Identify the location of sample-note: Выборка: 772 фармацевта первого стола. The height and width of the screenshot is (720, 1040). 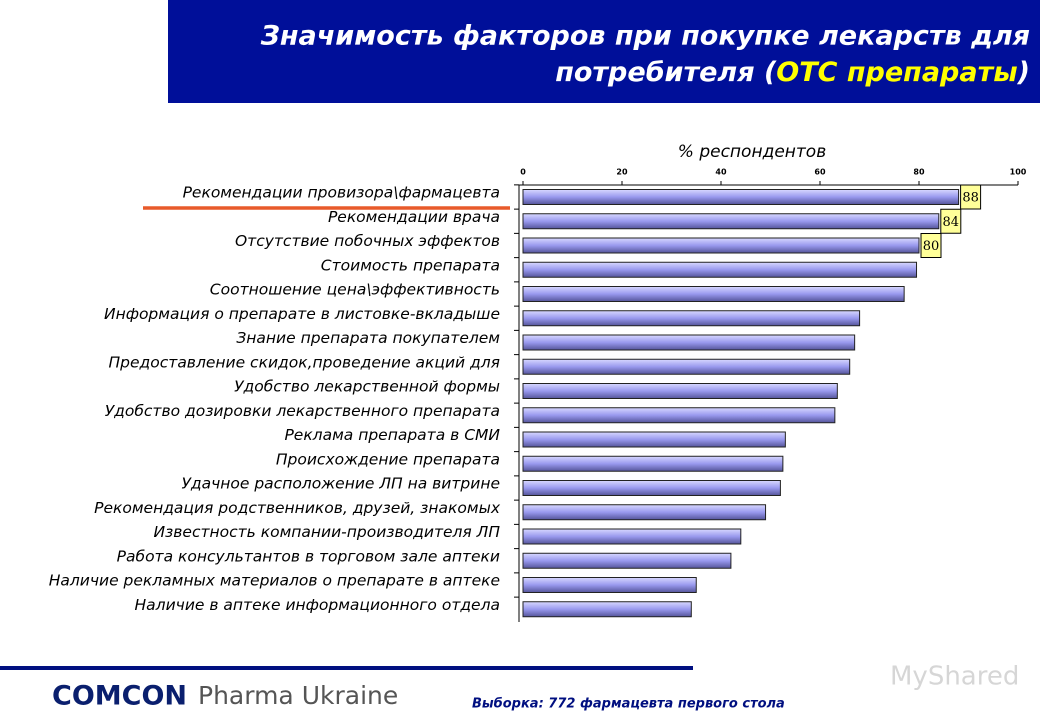
(628, 704).